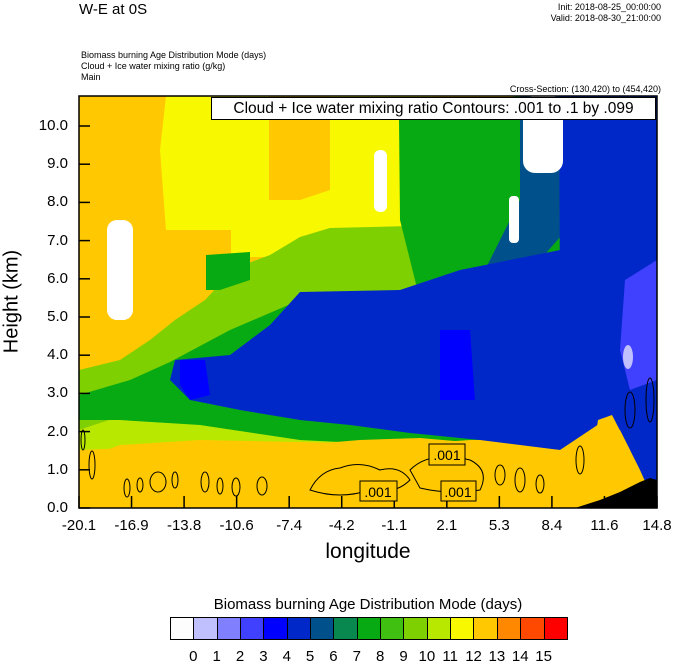 The image size is (674, 667). I want to click on colorbar-label: 15, so click(543, 656).